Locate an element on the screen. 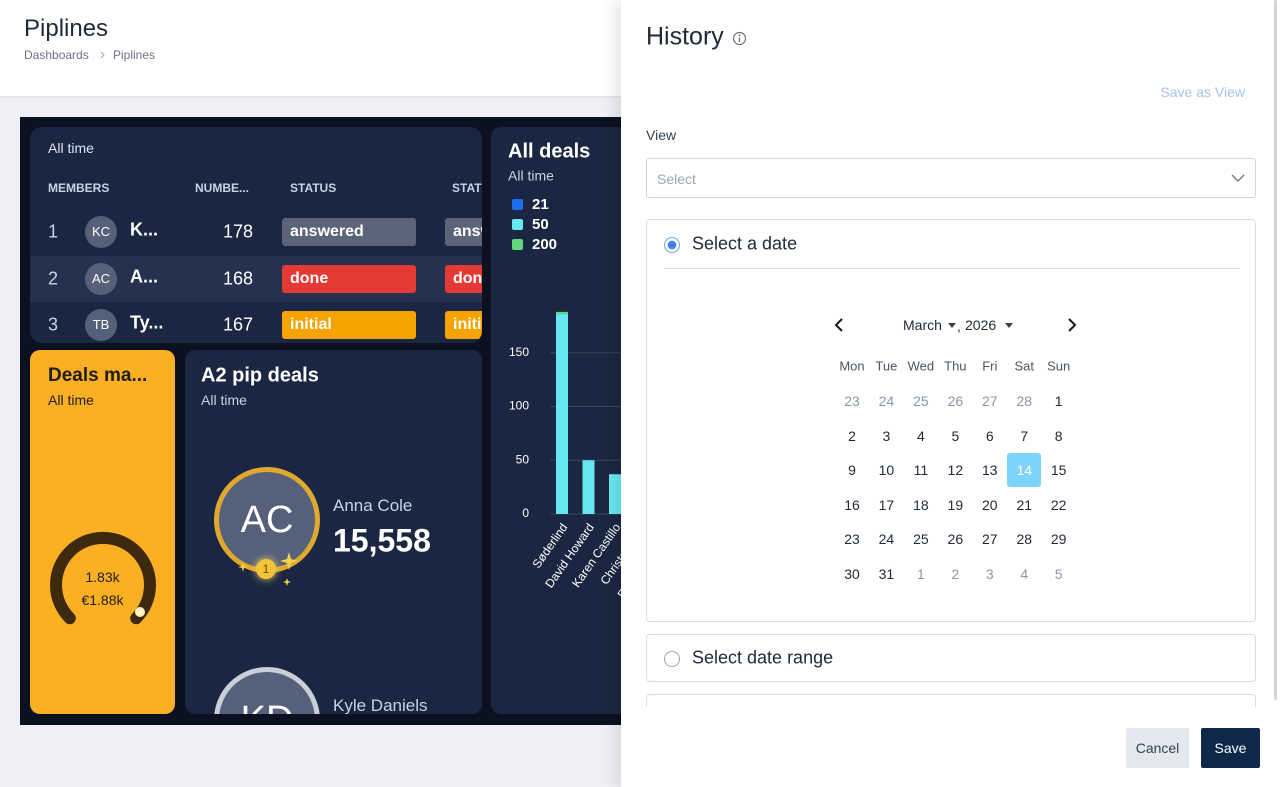 The height and width of the screenshot is (787, 1280). option-card is located at coordinates (951, 658).